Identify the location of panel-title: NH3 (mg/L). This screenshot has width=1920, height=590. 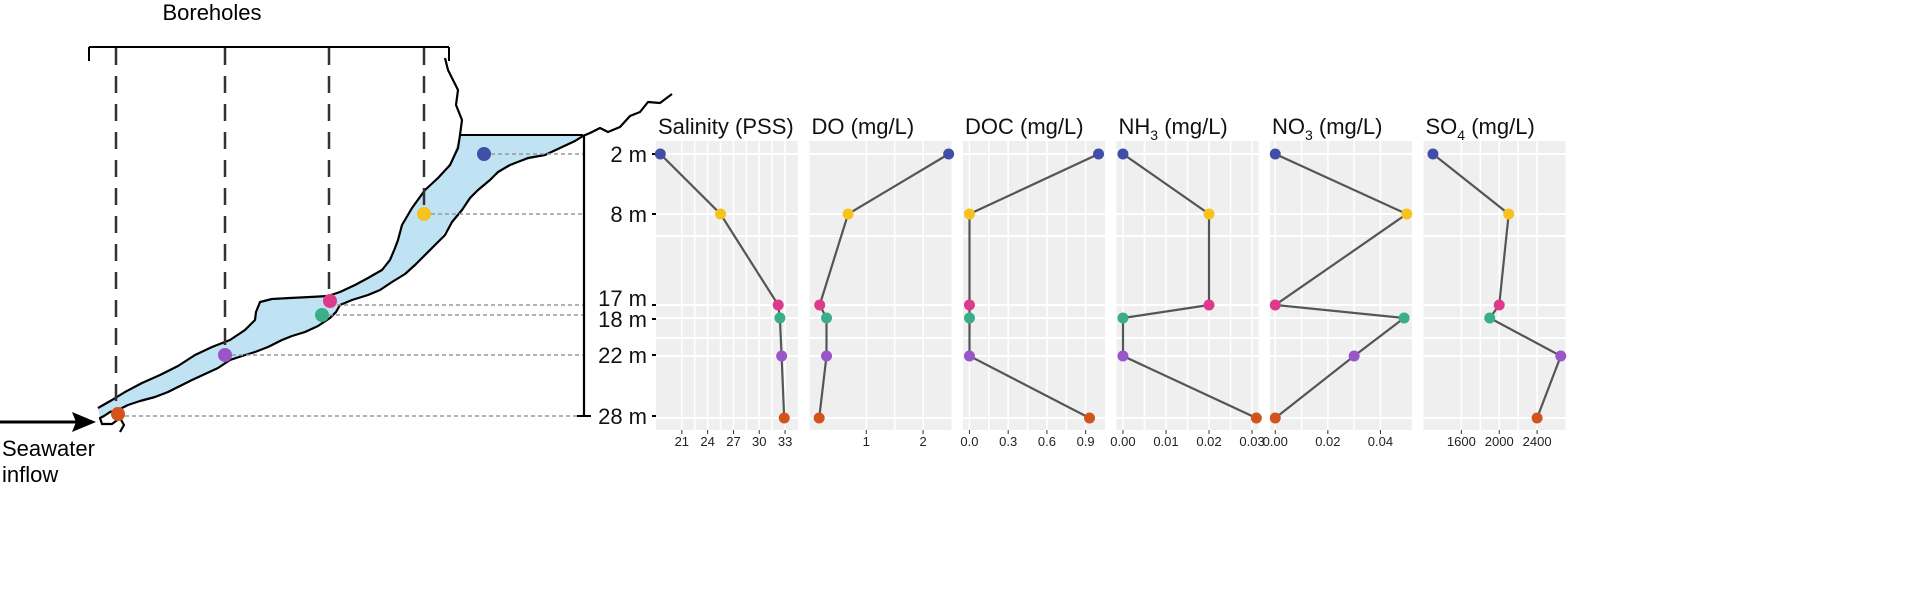
(1173, 128).